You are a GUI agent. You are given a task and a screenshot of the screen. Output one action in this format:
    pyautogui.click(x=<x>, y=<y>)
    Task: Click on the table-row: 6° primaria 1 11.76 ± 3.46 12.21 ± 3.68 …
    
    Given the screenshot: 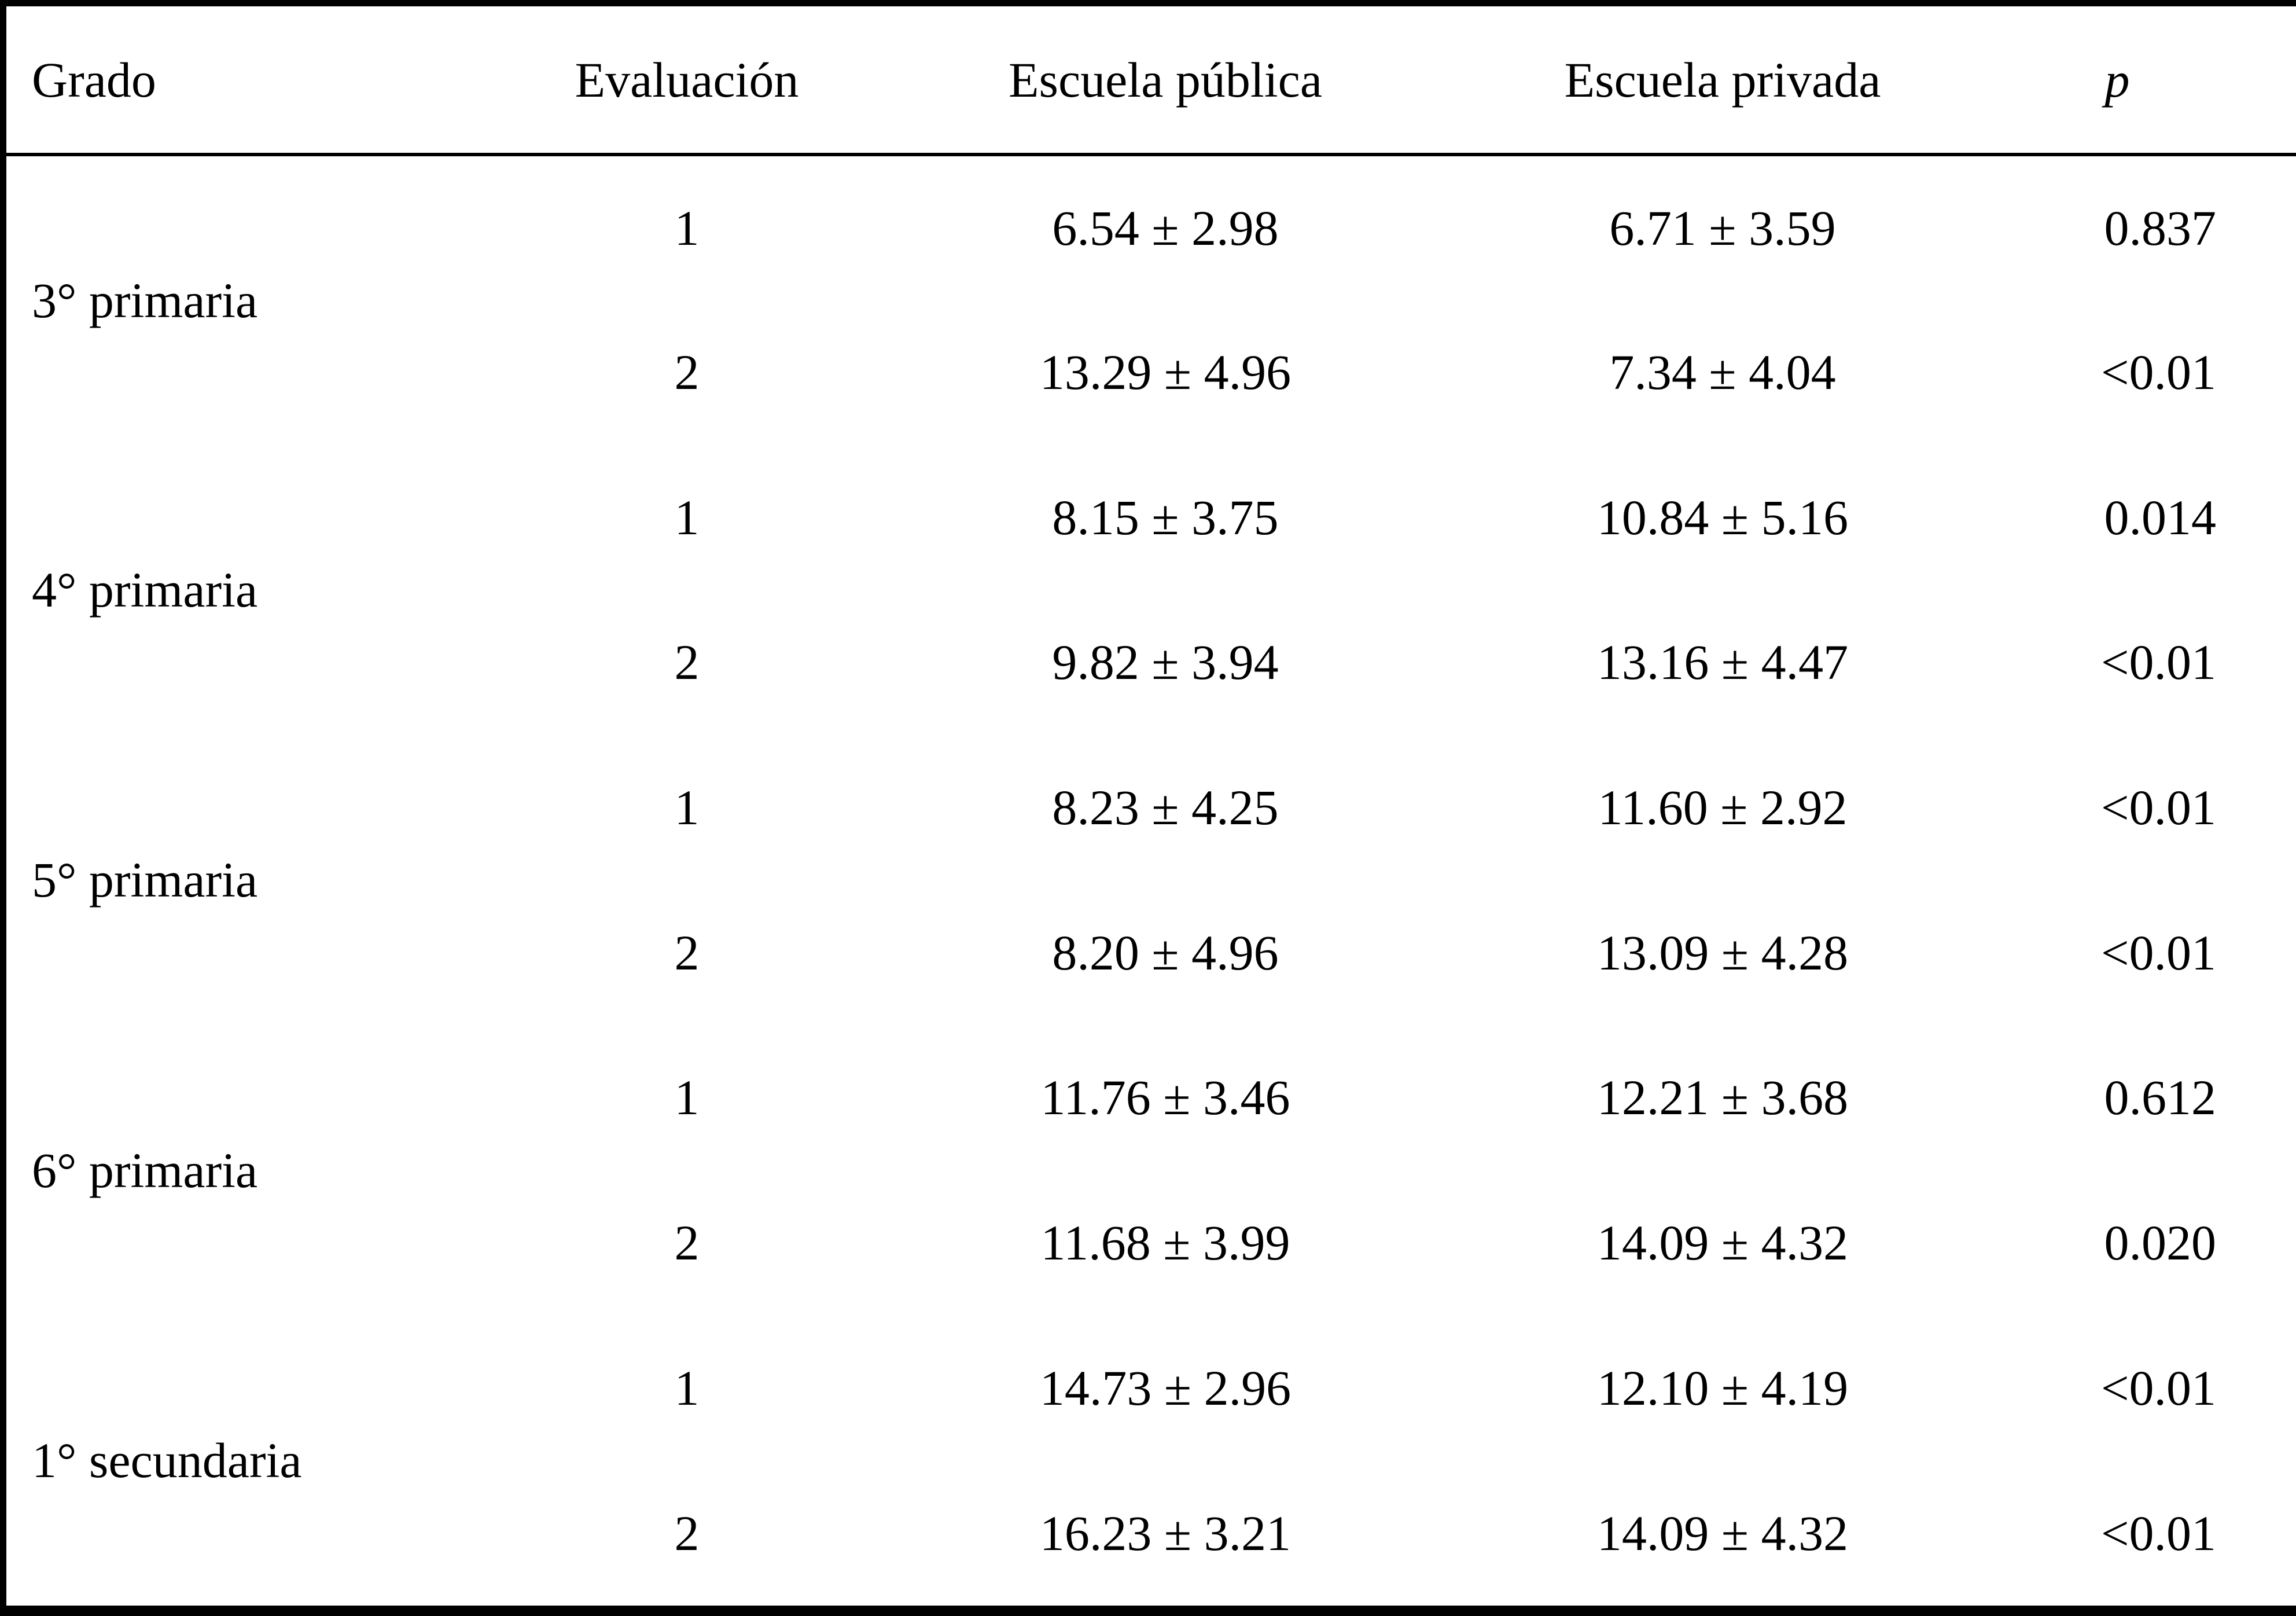 What is the action you would take?
    pyautogui.click(x=1151, y=1110)
    